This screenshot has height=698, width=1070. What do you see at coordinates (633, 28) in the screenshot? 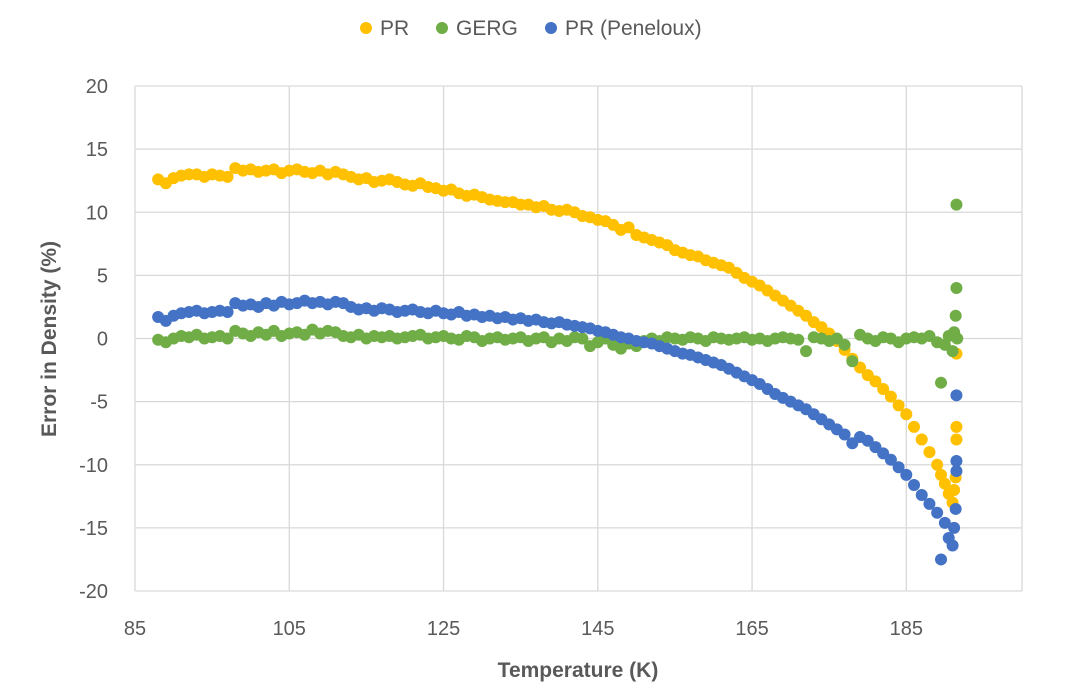
I see `legend-label: PR (Peneloux)` at bounding box center [633, 28].